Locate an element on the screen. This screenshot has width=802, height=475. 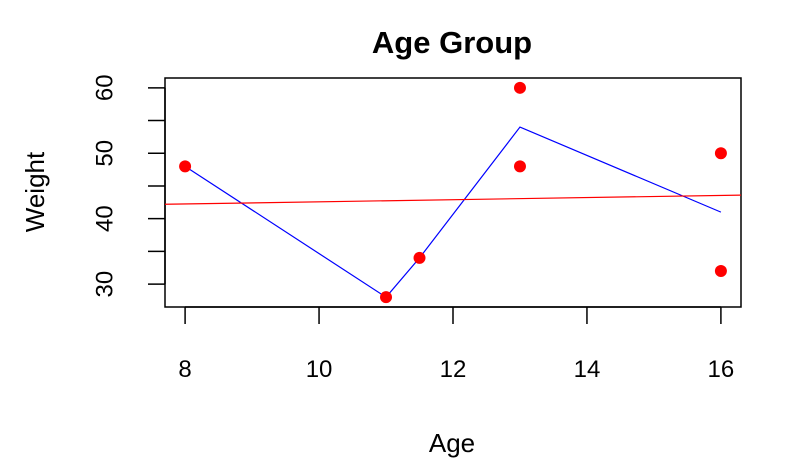
y-tick-label: 30 is located at coordinates (105, 284).